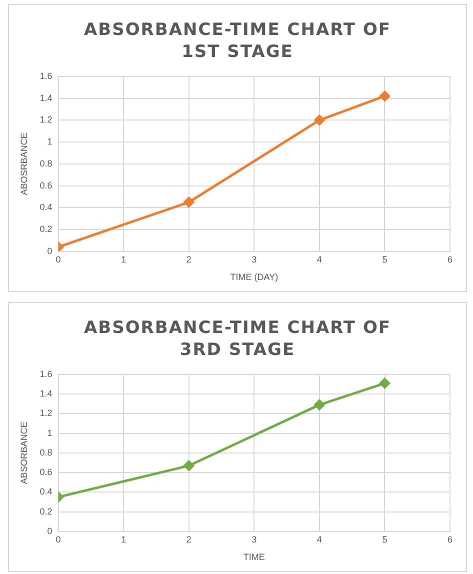  What do you see at coordinates (237, 339) in the screenshot?
I see `chart-title: ABSORBANCE-TIME CHART OF 3RD STAGE` at bounding box center [237, 339].